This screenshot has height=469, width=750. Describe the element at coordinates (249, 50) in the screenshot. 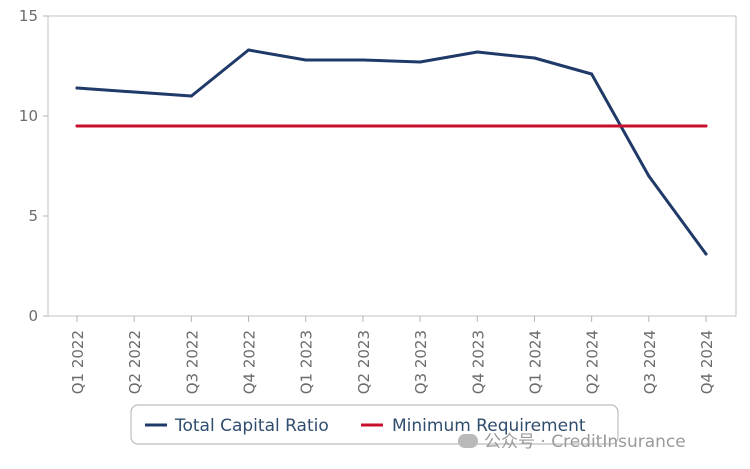

I see `data-point-total-capital-ratio-q4-2022` at that location.